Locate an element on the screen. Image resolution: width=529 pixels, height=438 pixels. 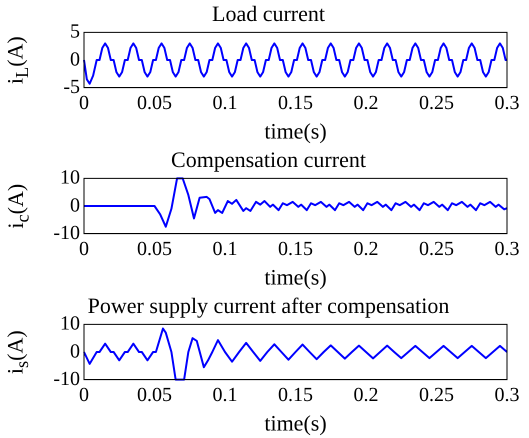
chart-title: Compensation current is located at coordinates (268, 159).